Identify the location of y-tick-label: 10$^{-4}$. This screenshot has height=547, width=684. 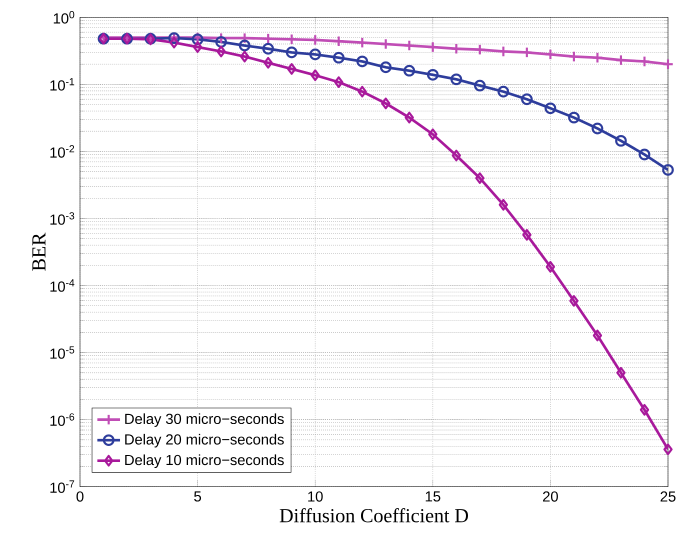
(62, 285).